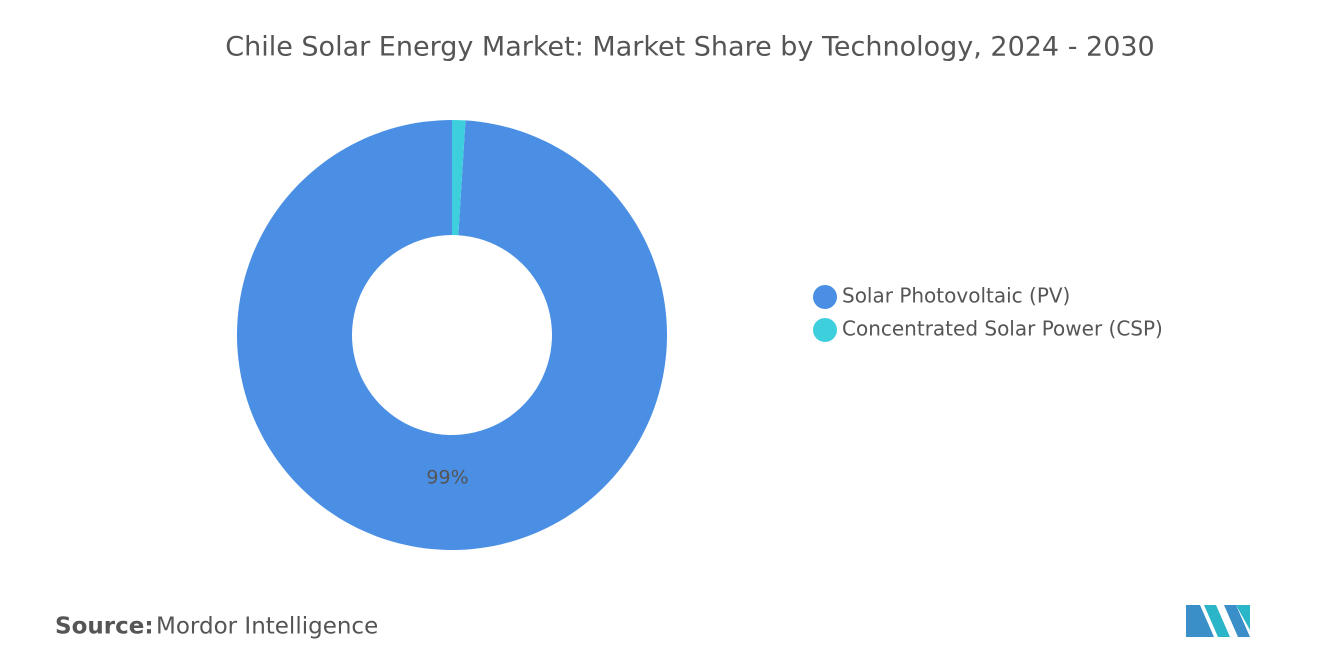  Describe the element at coordinates (1002, 329) in the screenshot. I see `legend-label: Concentrated Solar Power (CSP)` at that location.